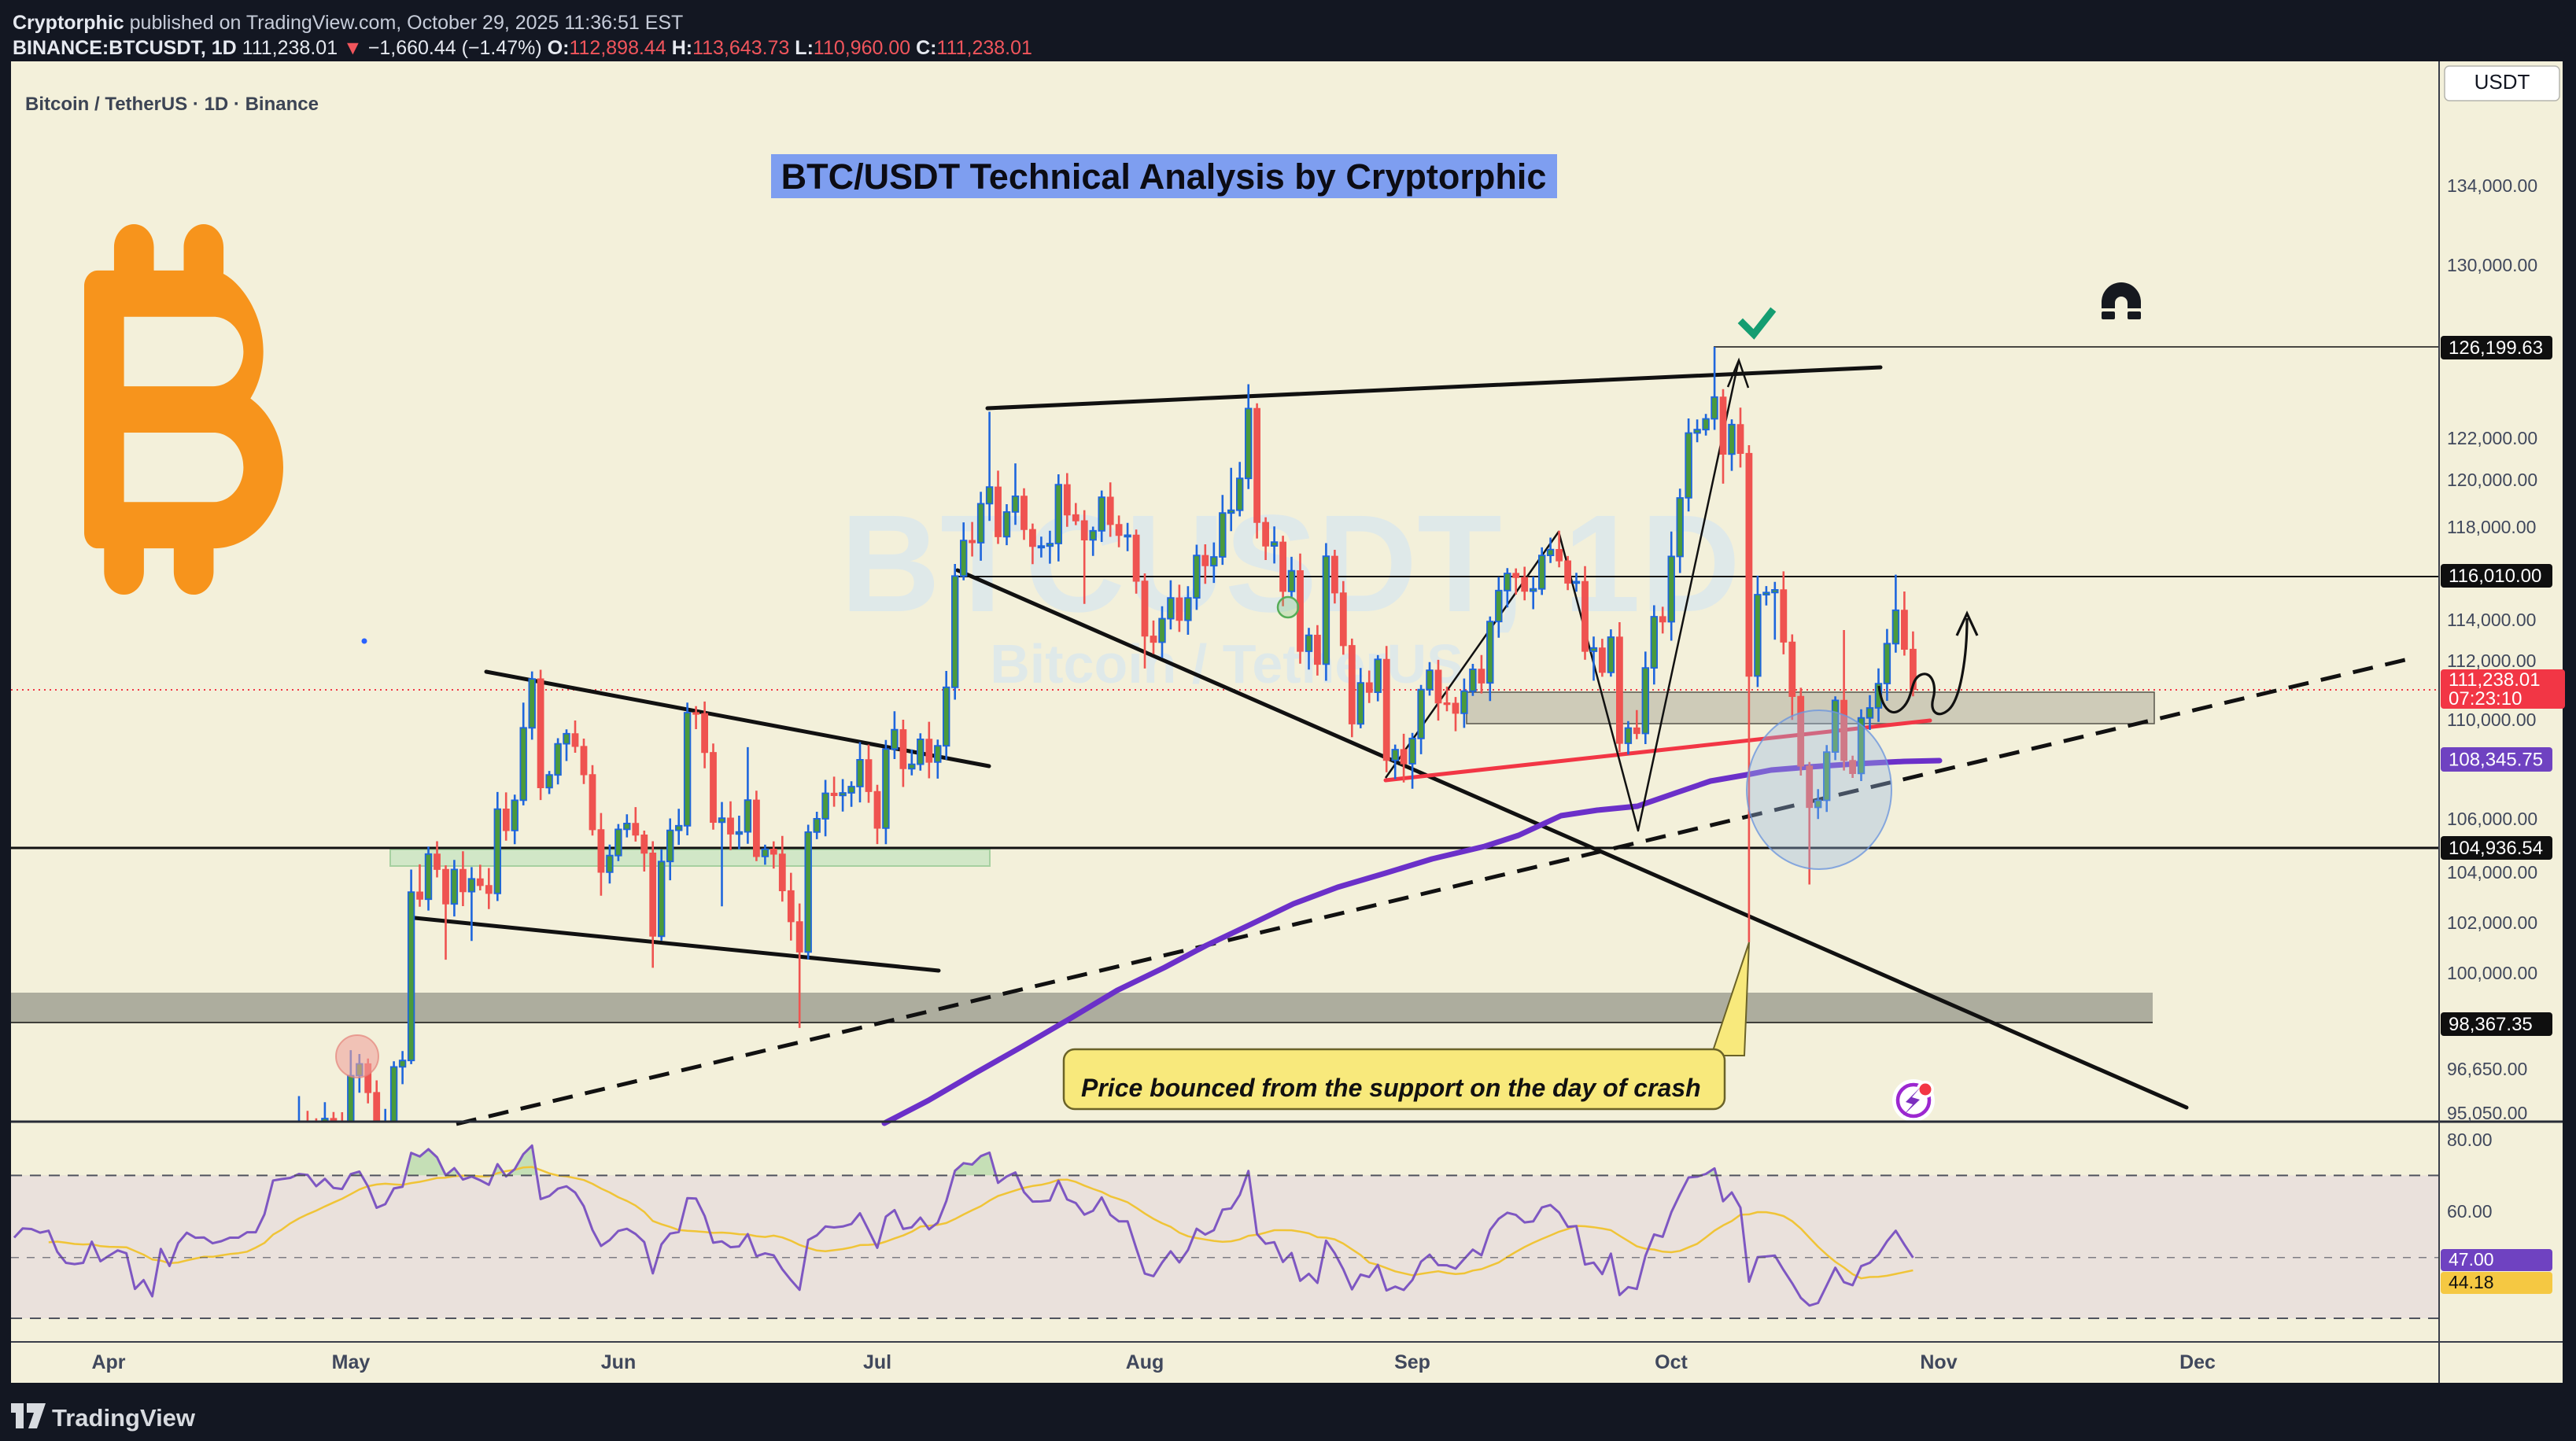 This screenshot has height=1441, width=2576. What do you see at coordinates (108, 1362) in the screenshot?
I see `svg-text: Apr` at bounding box center [108, 1362].